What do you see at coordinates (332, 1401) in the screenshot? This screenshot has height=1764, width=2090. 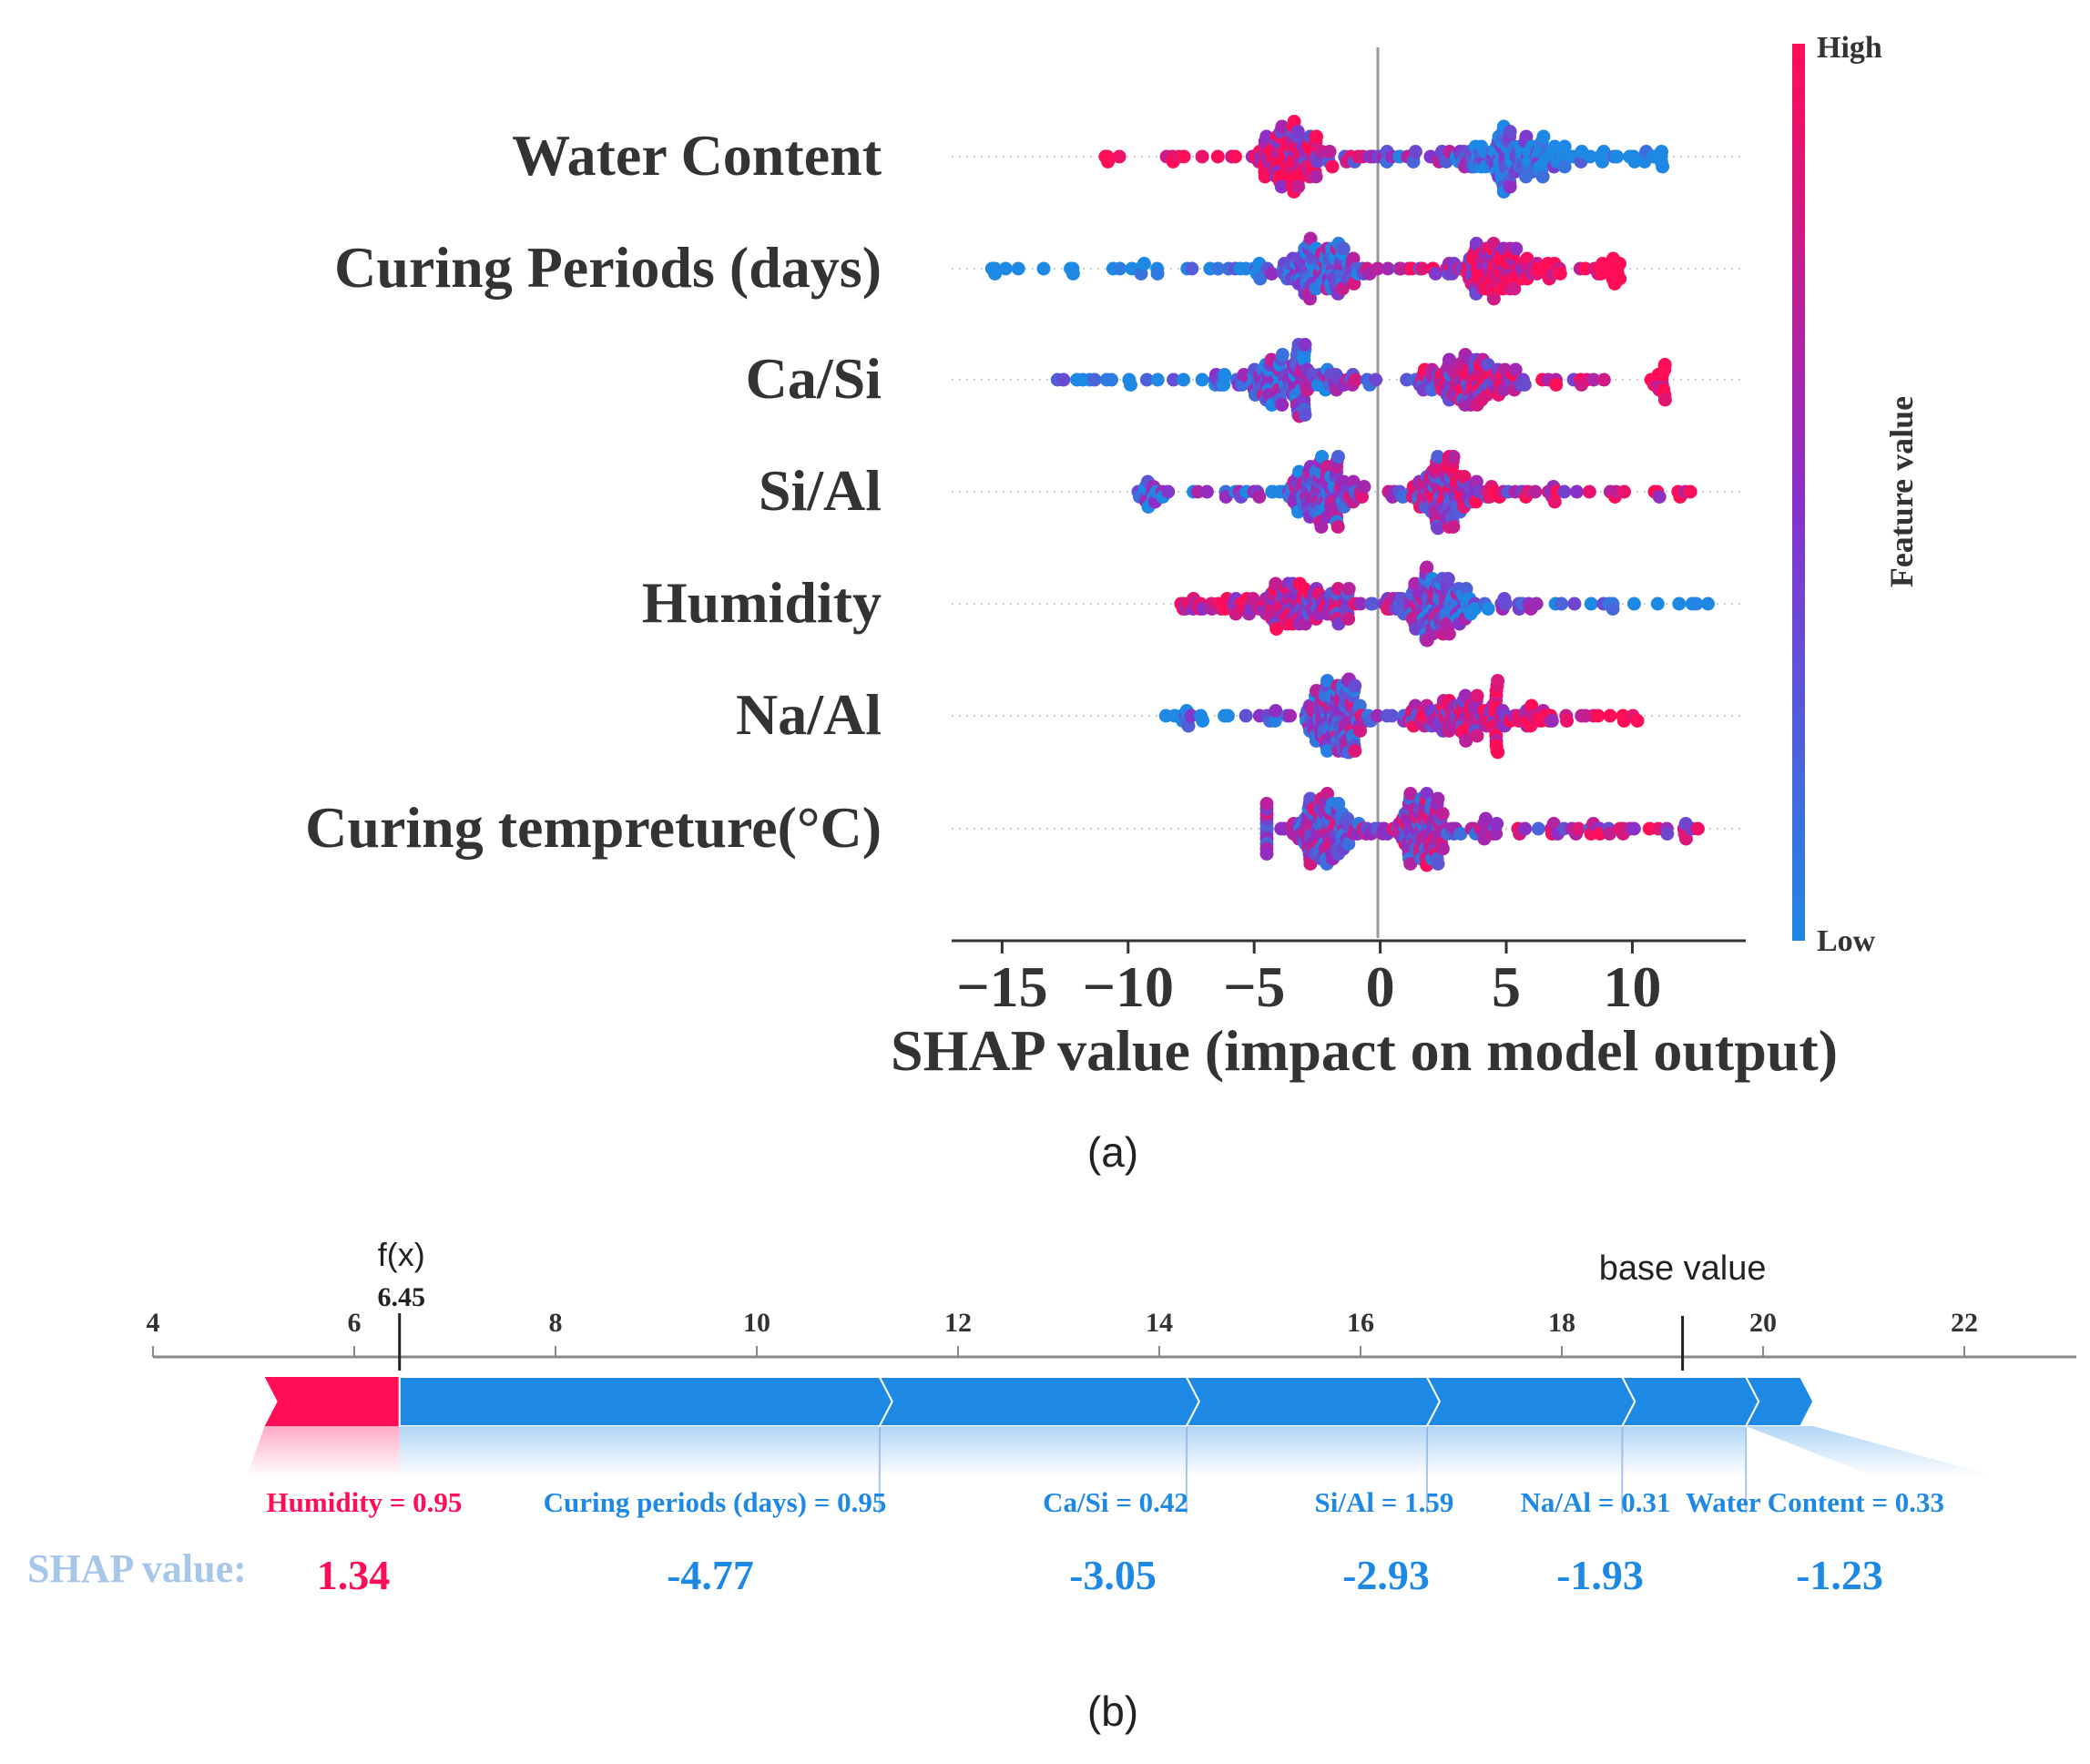 I see `positive-segment` at bounding box center [332, 1401].